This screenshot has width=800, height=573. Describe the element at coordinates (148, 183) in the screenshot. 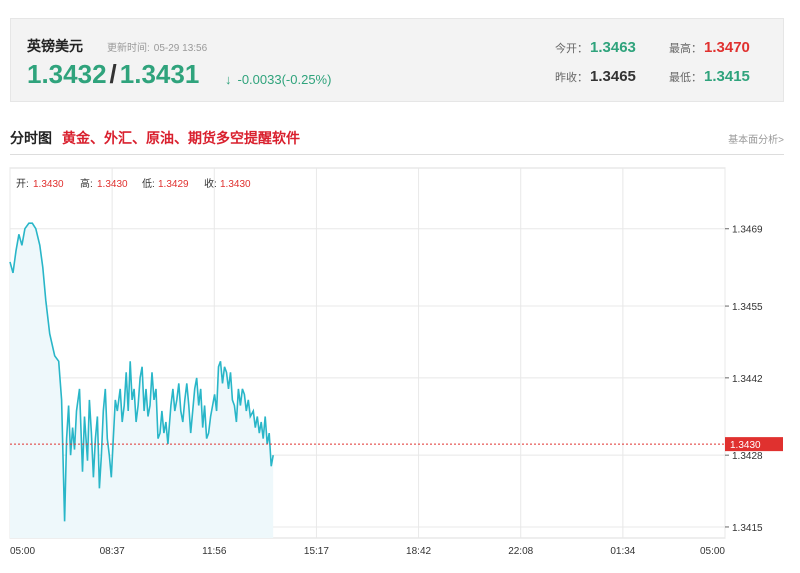

I see `ohlc-low-label: 低:` at that location.